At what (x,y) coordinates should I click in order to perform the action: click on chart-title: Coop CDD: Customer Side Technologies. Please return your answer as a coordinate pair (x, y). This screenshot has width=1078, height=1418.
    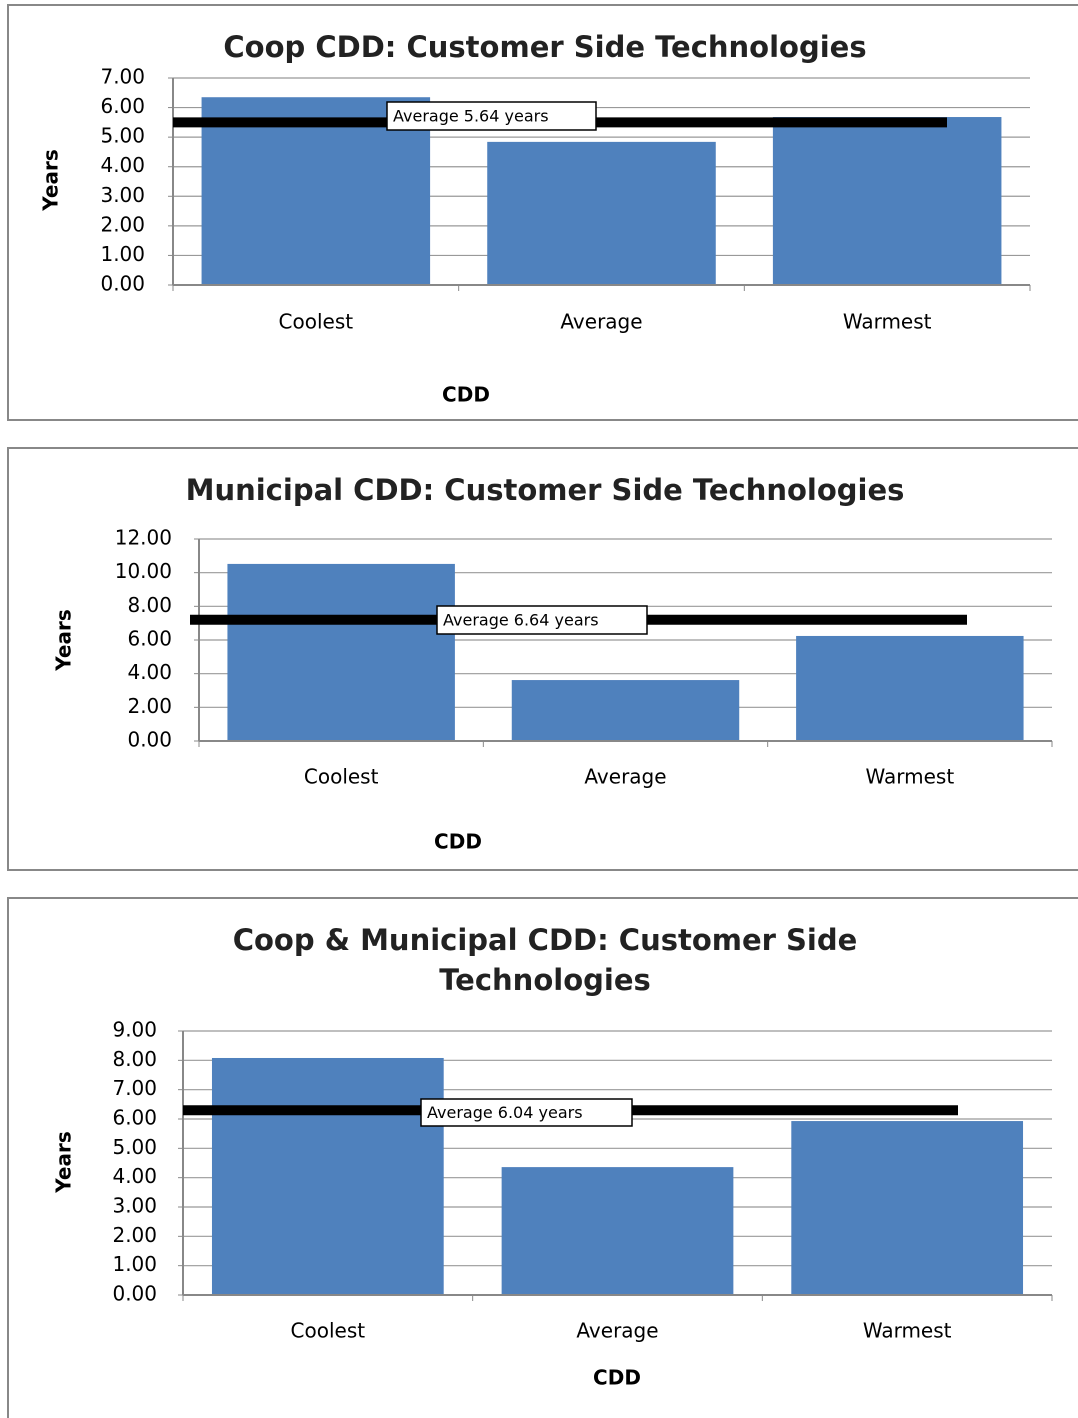
    Looking at the image, I should click on (545, 47).